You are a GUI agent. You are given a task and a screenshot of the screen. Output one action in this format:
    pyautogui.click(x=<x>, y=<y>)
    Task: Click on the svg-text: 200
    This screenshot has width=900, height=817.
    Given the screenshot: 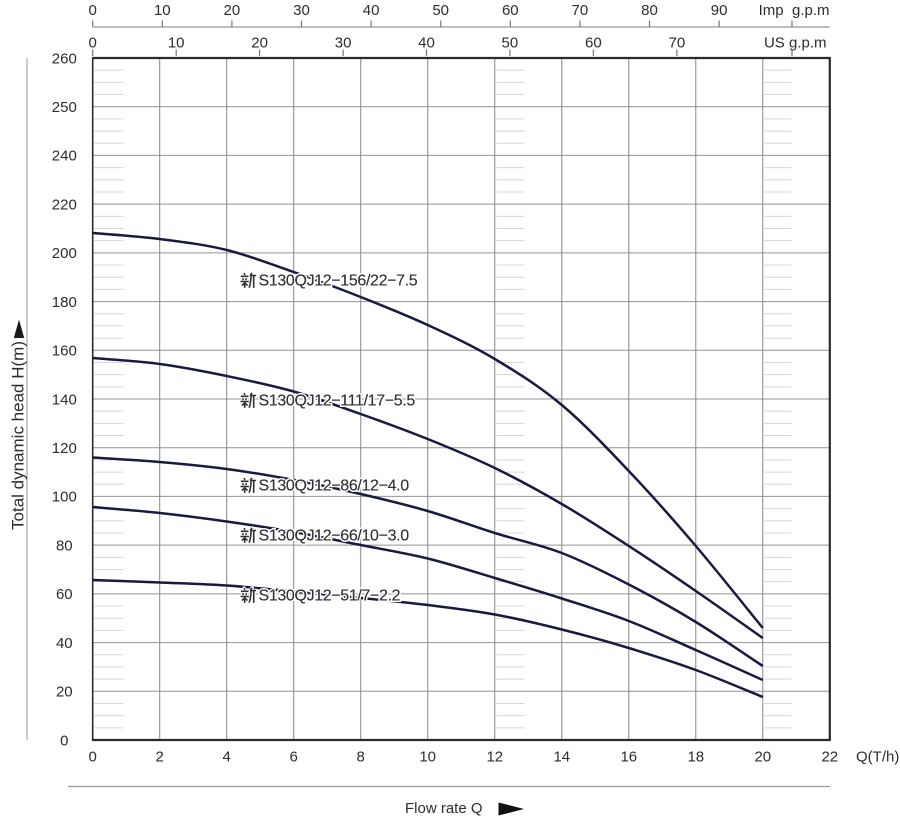 What is the action you would take?
    pyautogui.click(x=64, y=253)
    